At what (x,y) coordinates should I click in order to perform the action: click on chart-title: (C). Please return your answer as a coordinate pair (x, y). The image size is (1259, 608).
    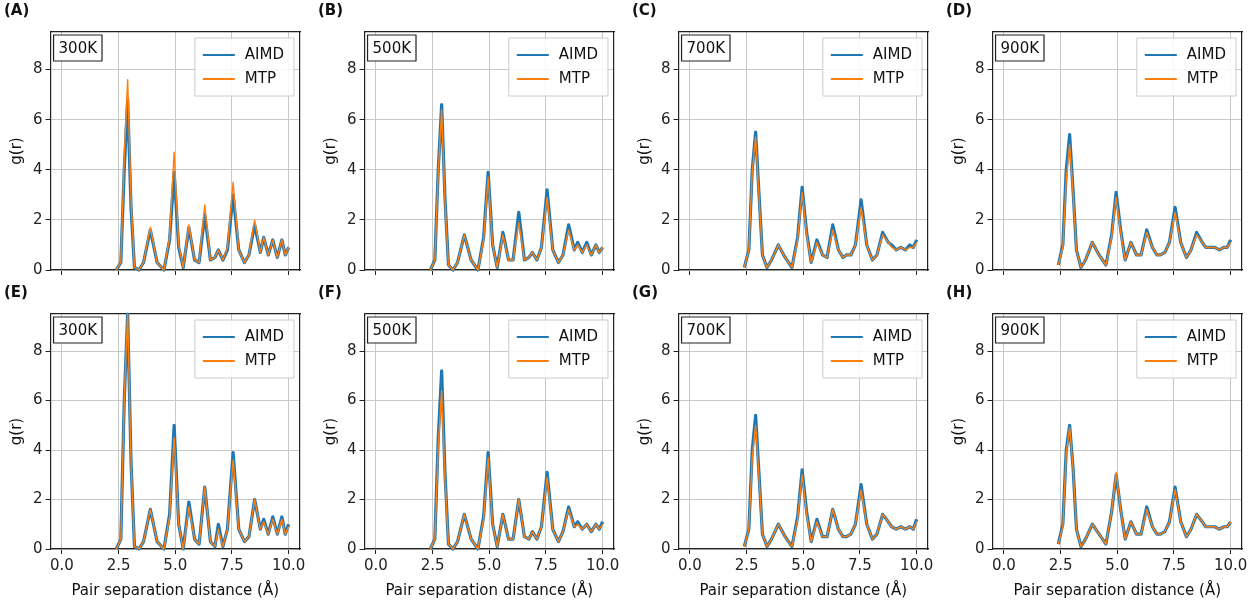
    Looking at the image, I should click on (644, 9).